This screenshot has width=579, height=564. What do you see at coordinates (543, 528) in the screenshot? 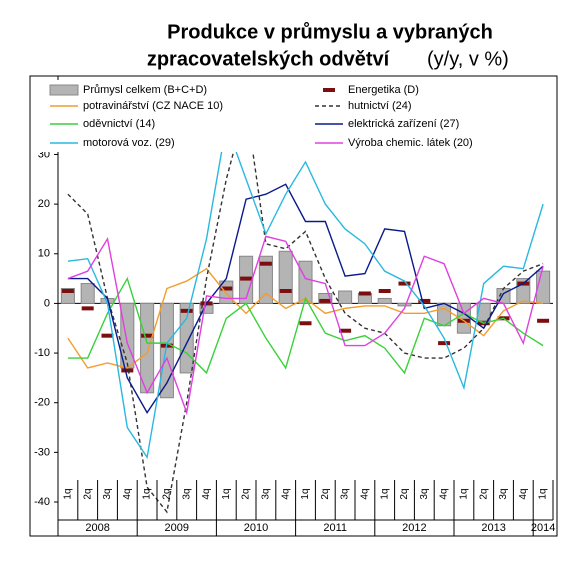
I see `year-label: 2014` at bounding box center [543, 528].